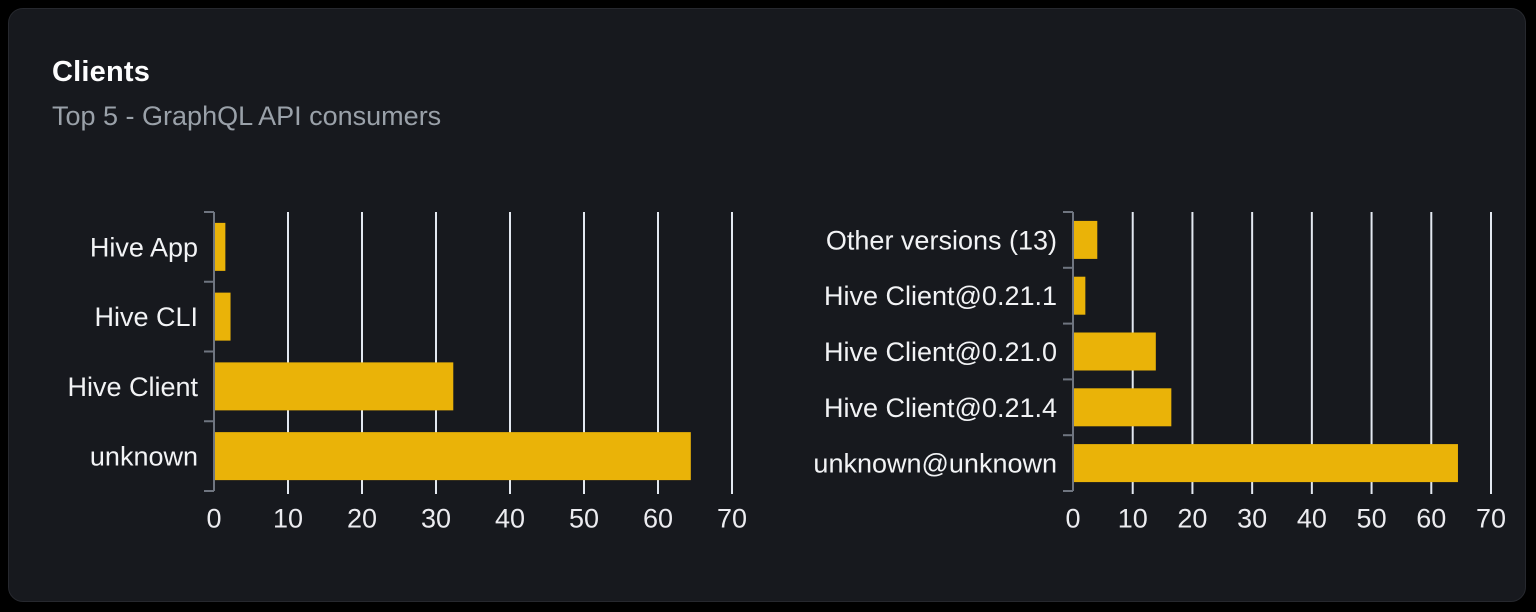 Image resolution: width=1536 pixels, height=612 pixels. Describe the element at coordinates (935, 464) in the screenshot. I see `category-label-unknown-unknown: unknown@unknown` at that location.